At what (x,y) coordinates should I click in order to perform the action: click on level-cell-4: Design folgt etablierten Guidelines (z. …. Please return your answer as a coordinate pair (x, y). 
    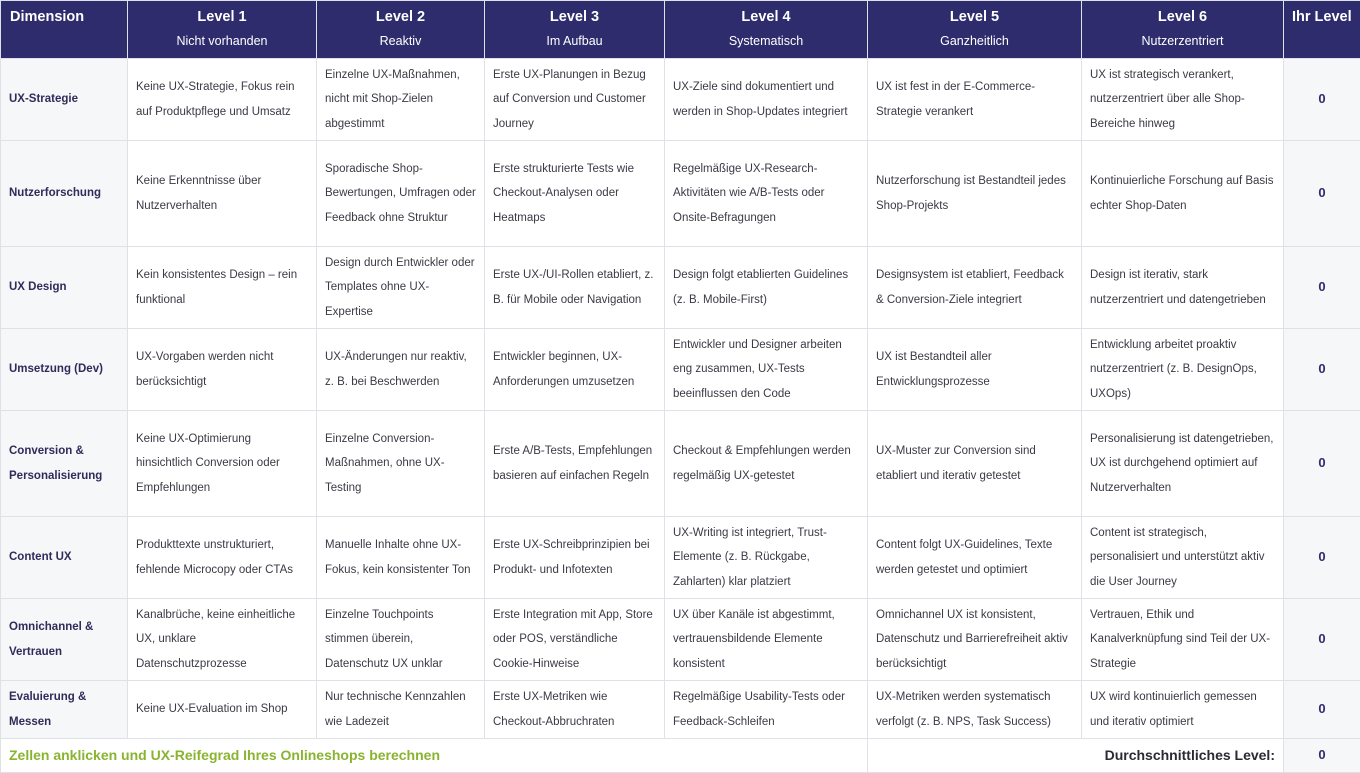
    Looking at the image, I should click on (766, 288).